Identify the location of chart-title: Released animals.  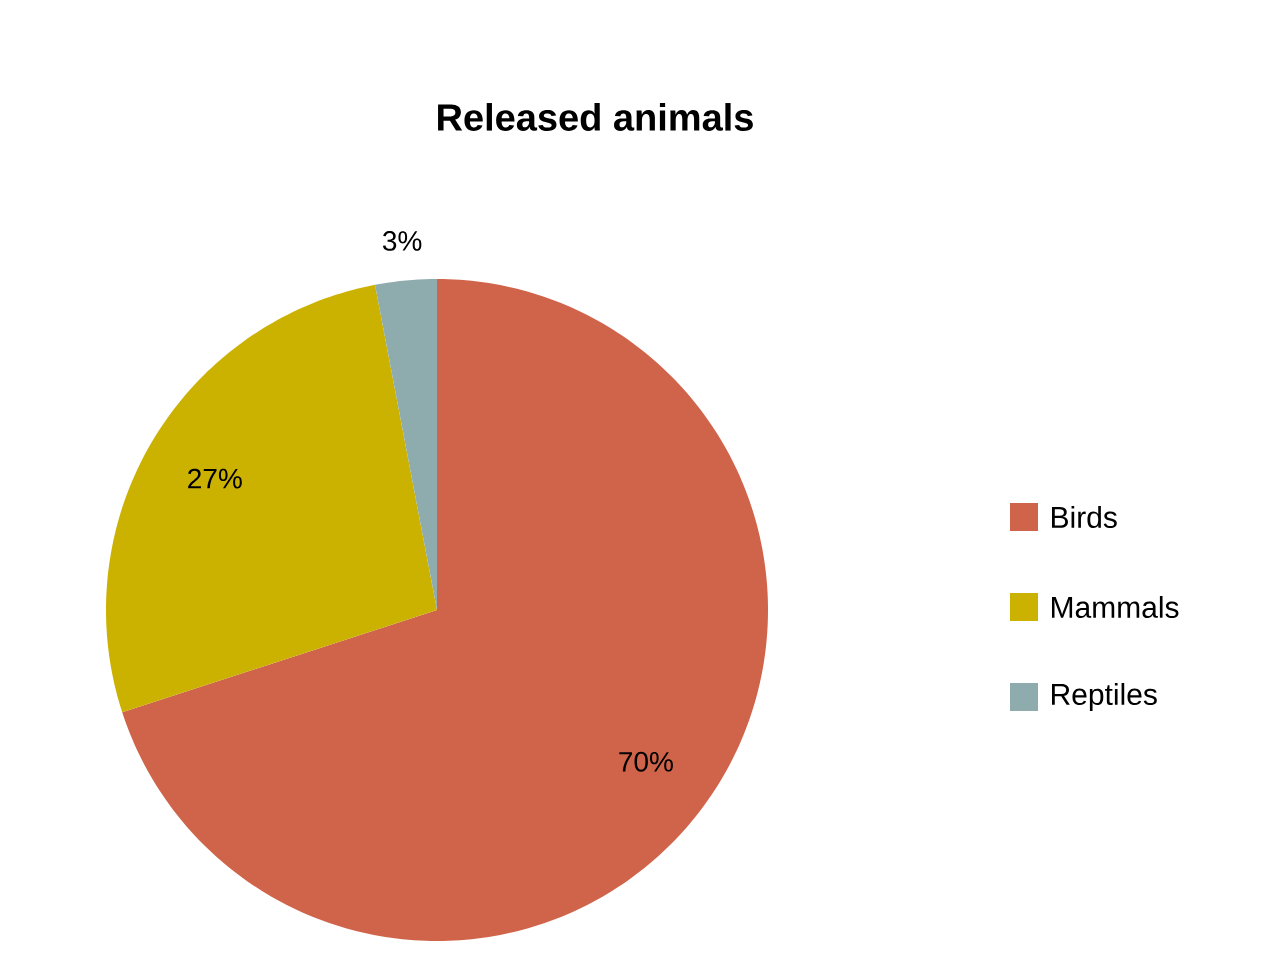
(595, 117).